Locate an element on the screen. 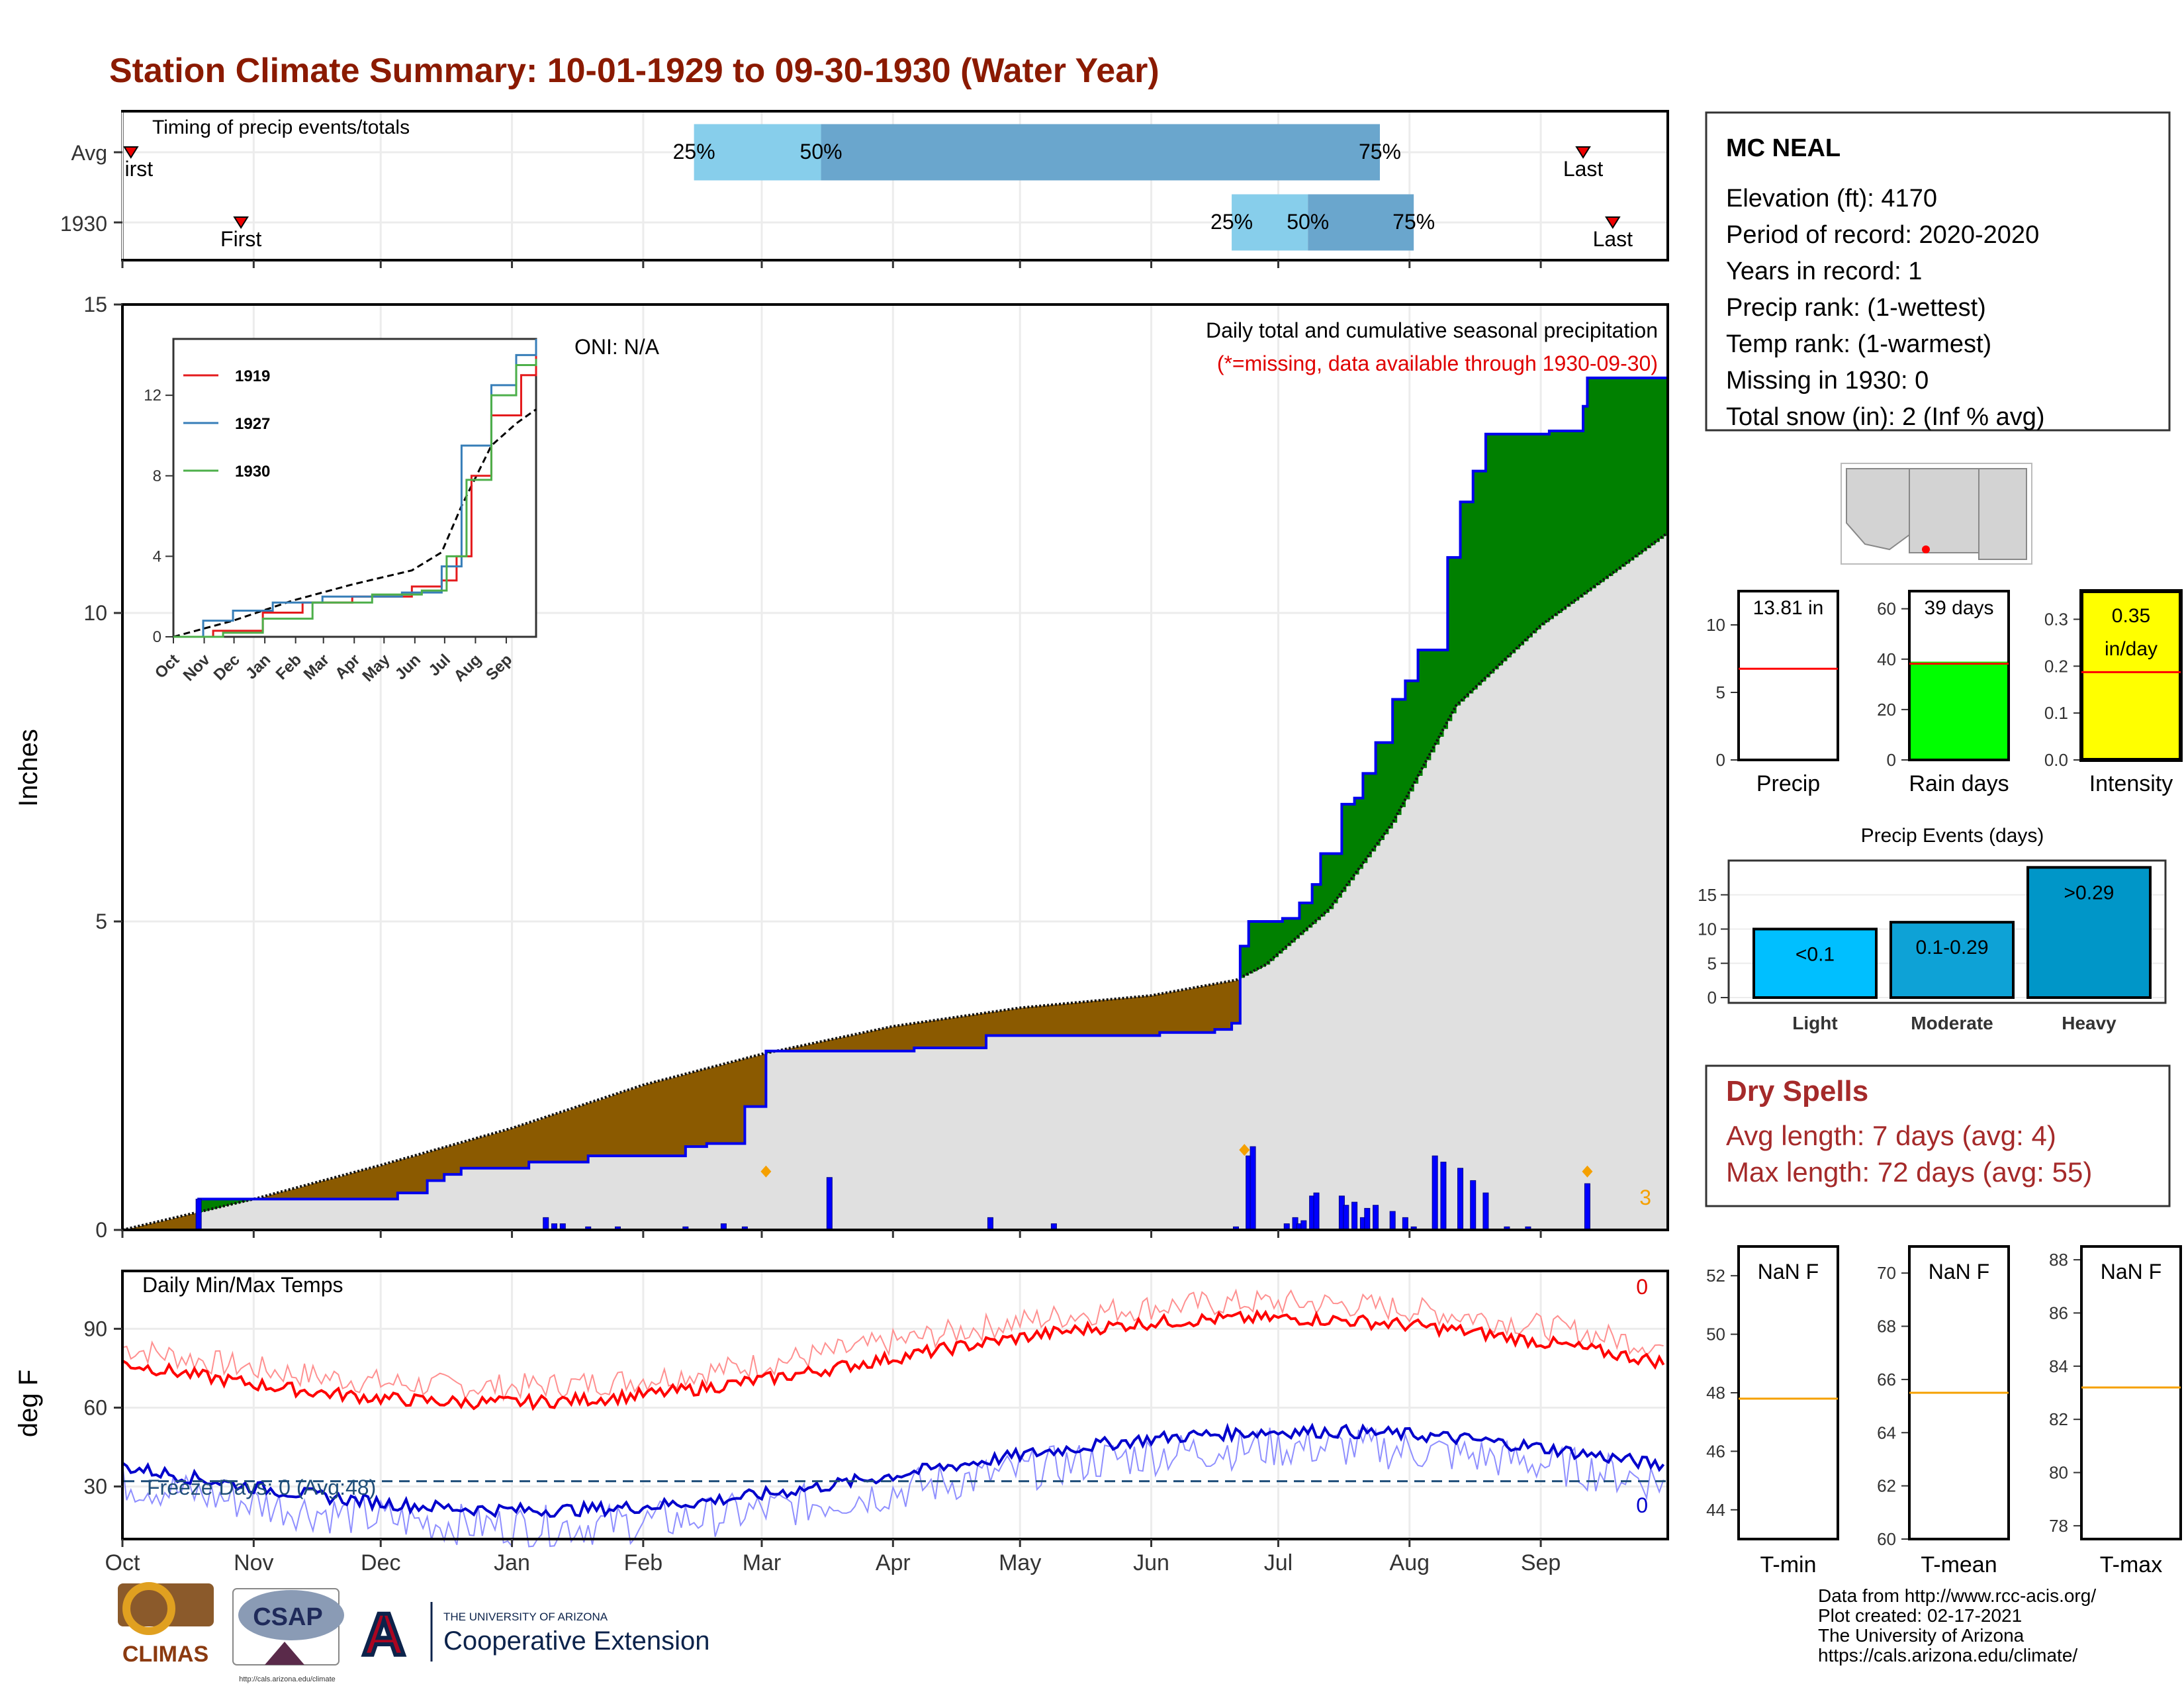 The image size is (2184, 1688). min-count-label: 0 is located at coordinates (1642, 1505).